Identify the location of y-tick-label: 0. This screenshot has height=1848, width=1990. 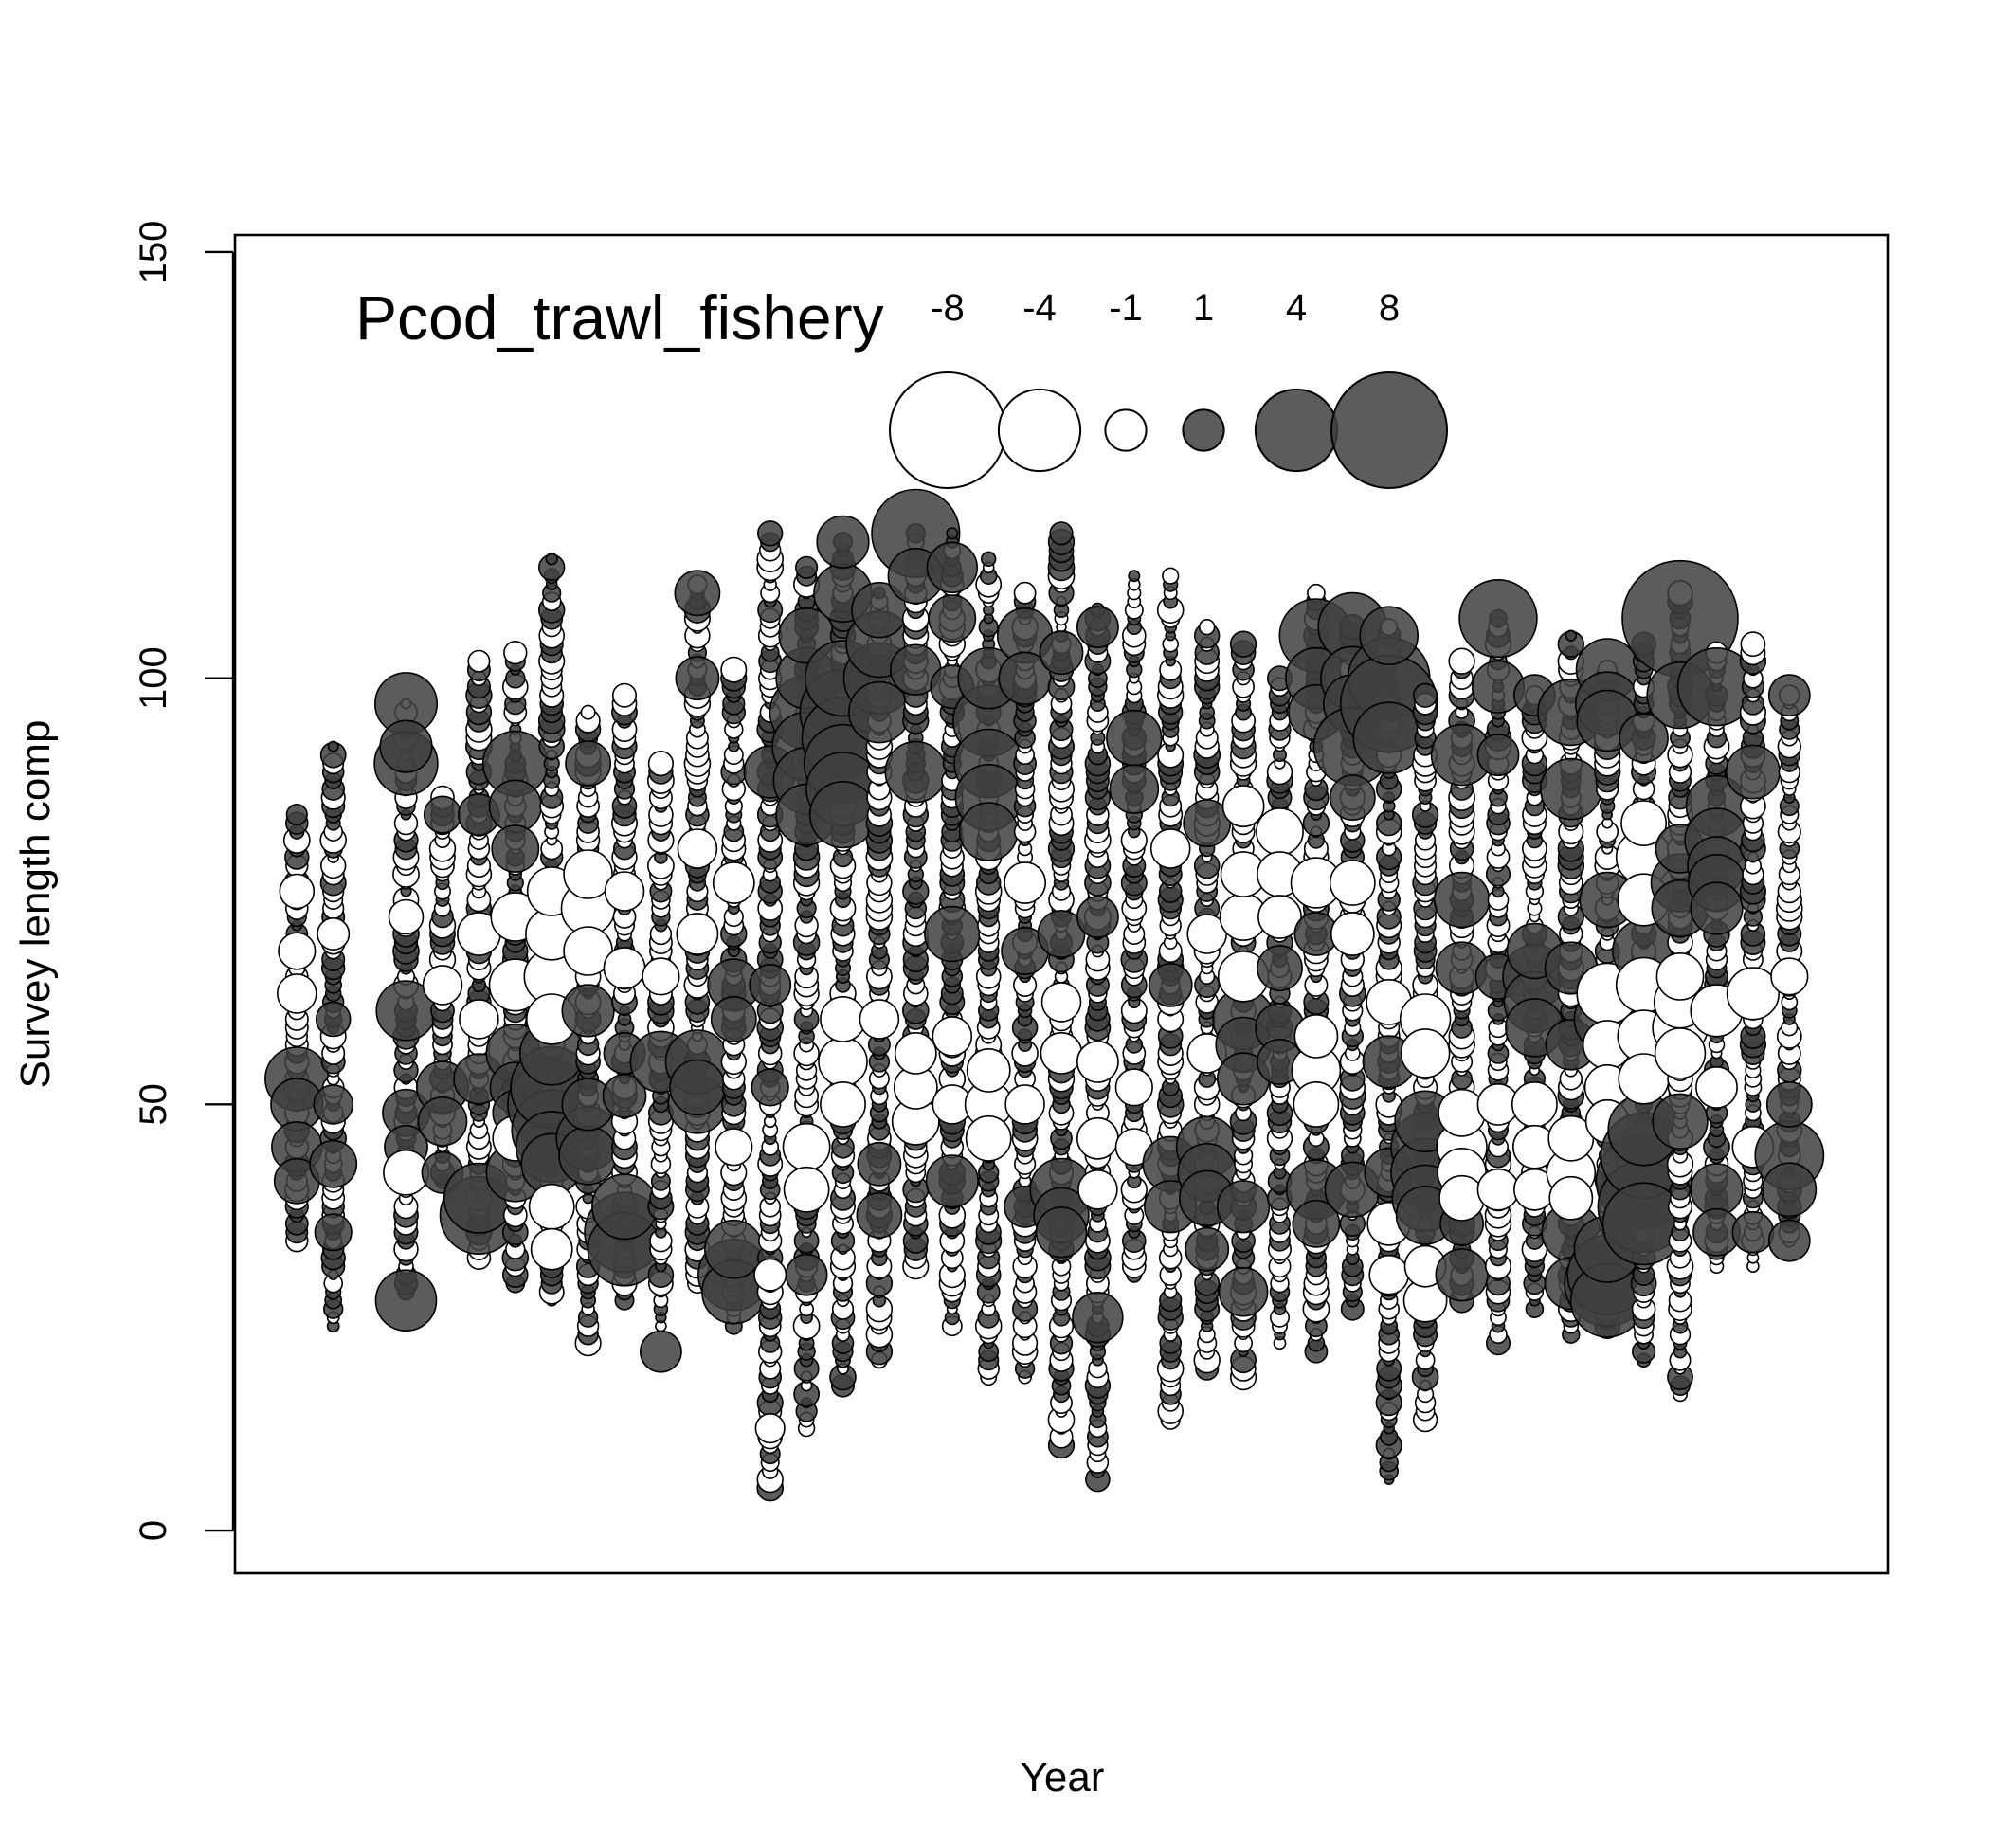
(153, 1531).